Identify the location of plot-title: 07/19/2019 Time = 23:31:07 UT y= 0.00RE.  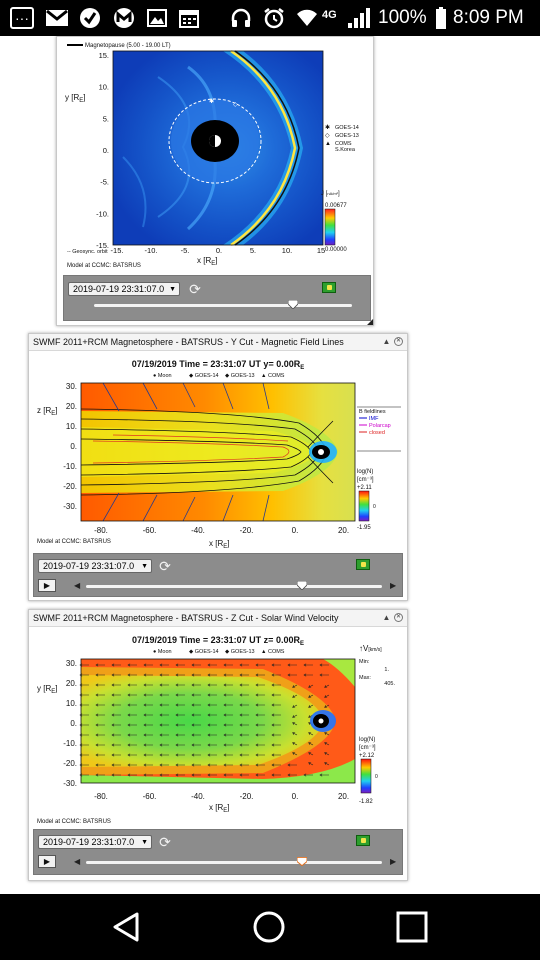
(218, 365).